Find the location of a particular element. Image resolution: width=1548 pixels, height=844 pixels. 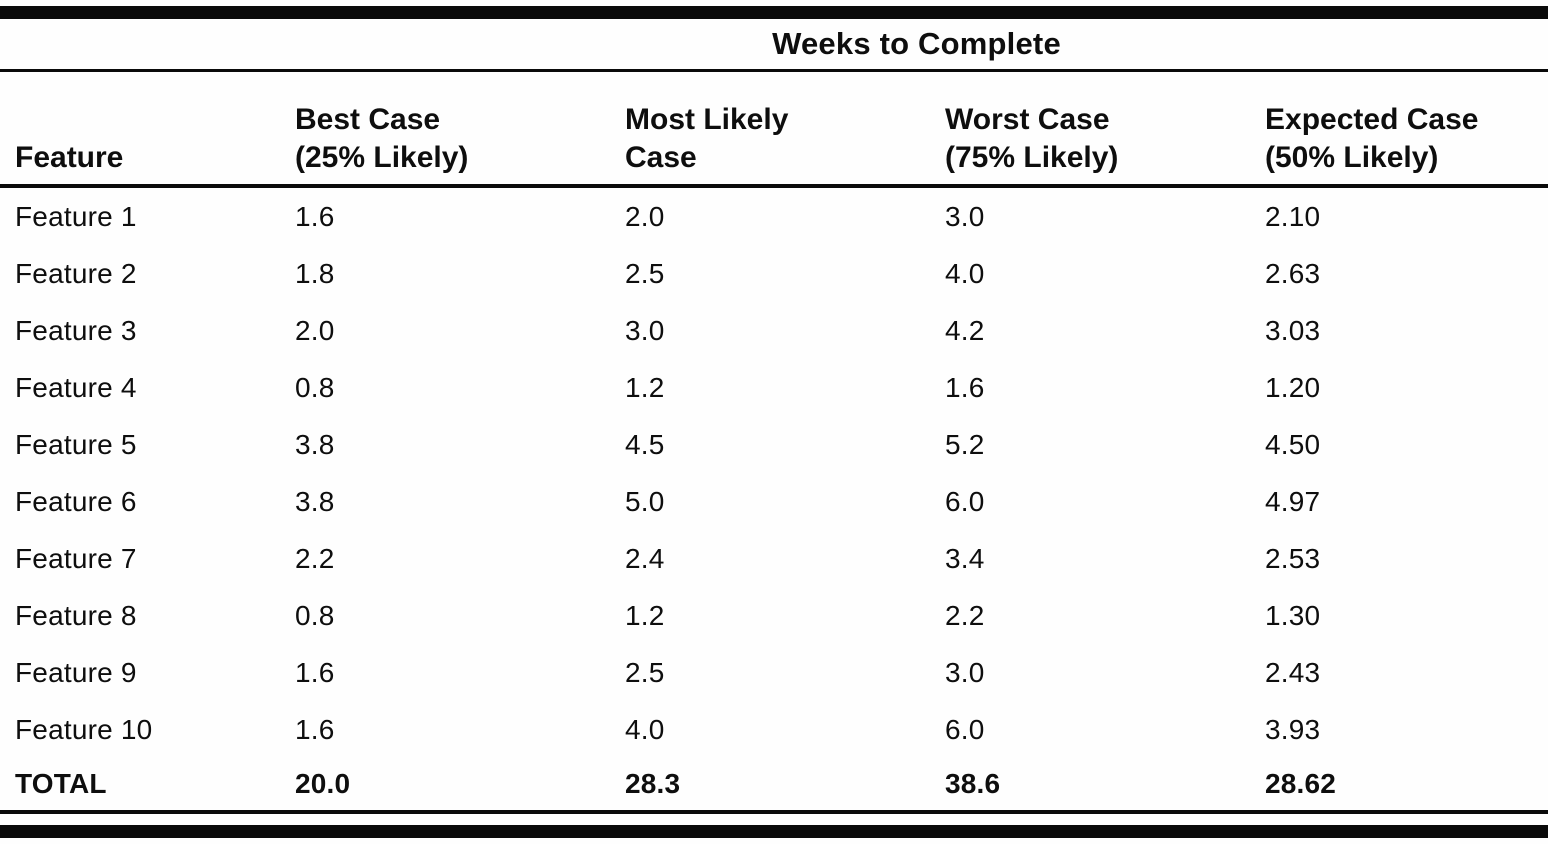

value-cell: 2.10 is located at coordinates (1293, 216).